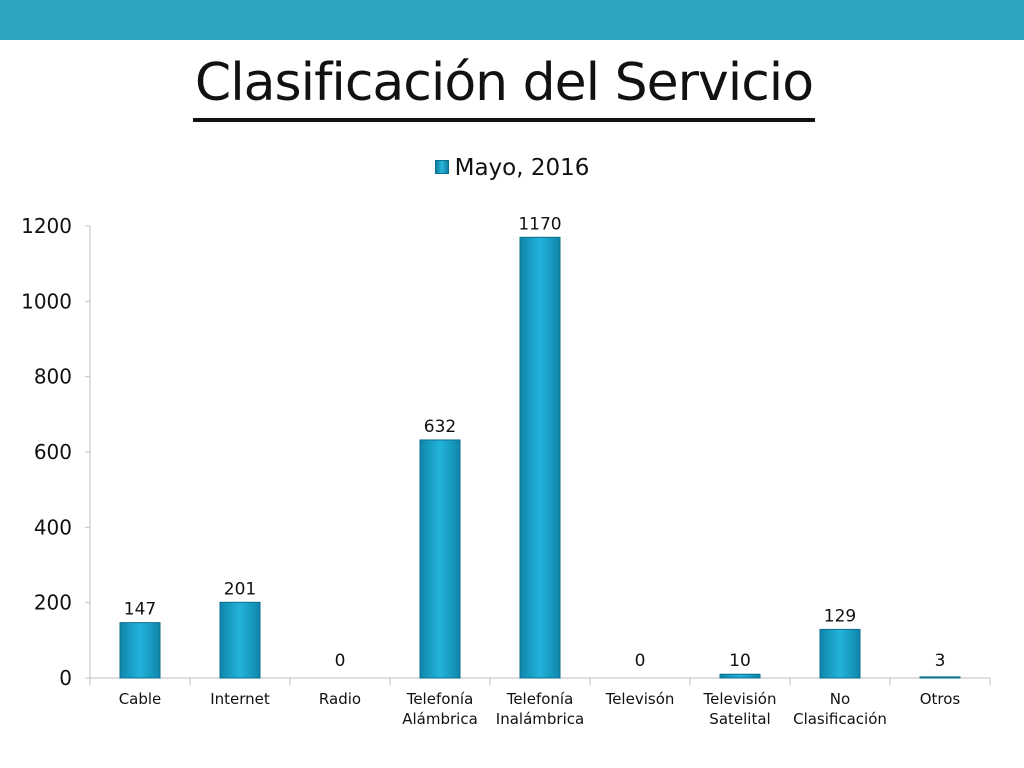 This screenshot has height=768, width=1024. I want to click on top-accent-bar, so click(512, 20).